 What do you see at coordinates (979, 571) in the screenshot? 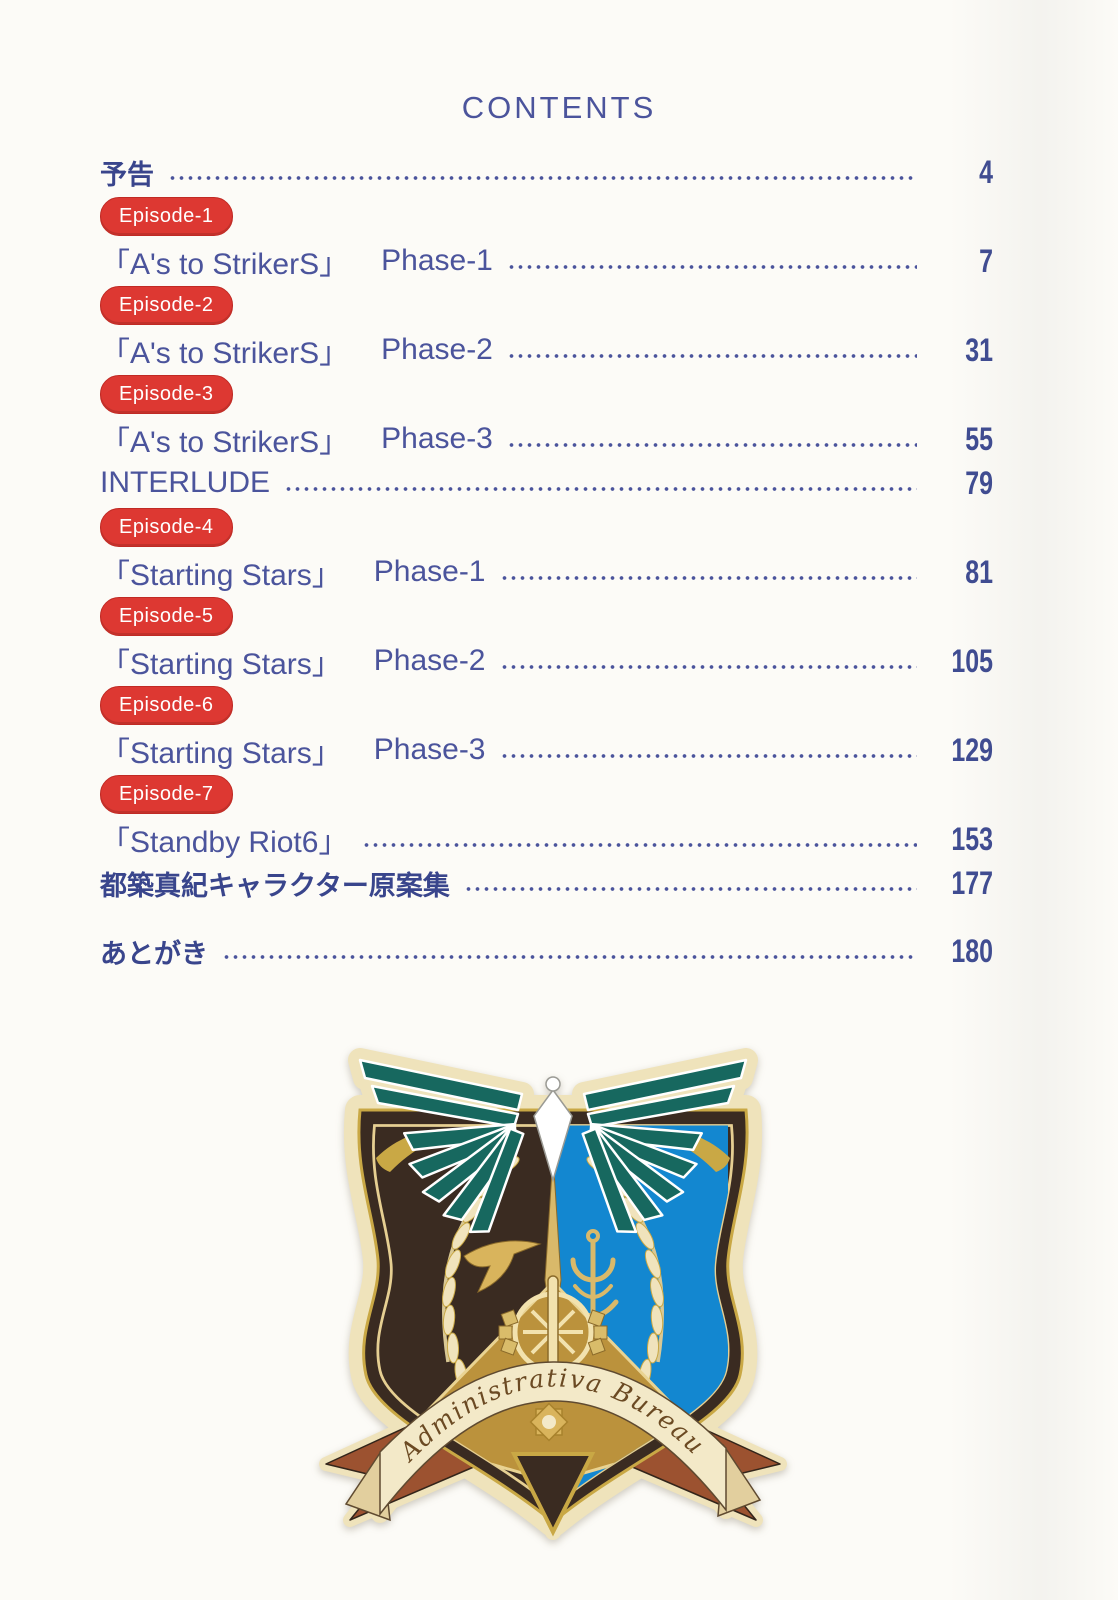
I see `page-number: 81` at bounding box center [979, 571].